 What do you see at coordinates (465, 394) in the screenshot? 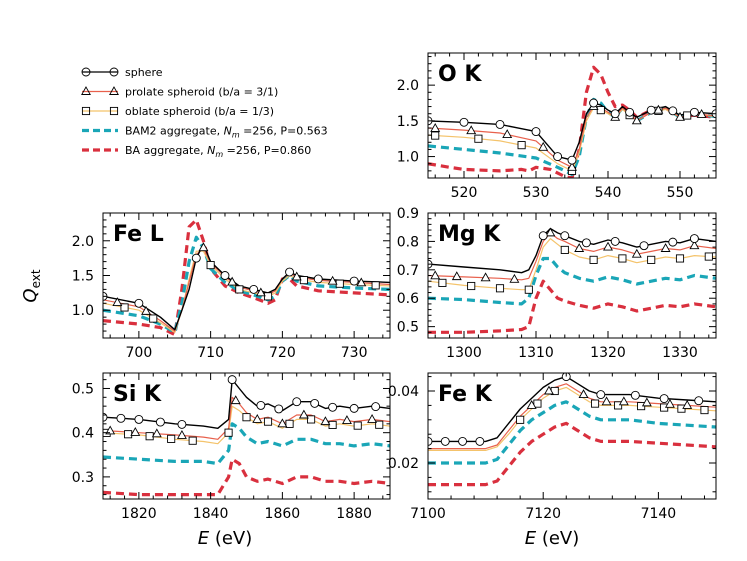
I see `panel-title: Fe K` at bounding box center [465, 394].